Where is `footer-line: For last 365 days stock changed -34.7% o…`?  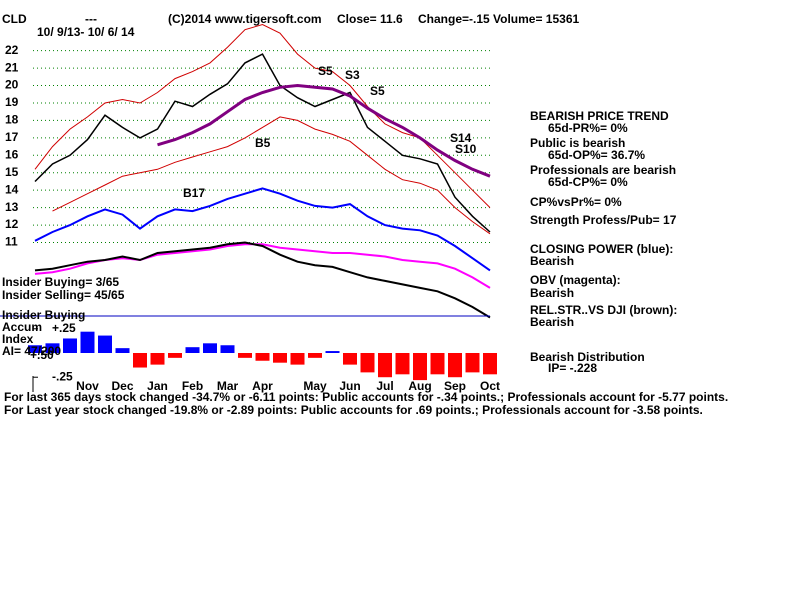 footer-line: For last 365 days stock changed -34.7% o… is located at coordinates (366, 397).